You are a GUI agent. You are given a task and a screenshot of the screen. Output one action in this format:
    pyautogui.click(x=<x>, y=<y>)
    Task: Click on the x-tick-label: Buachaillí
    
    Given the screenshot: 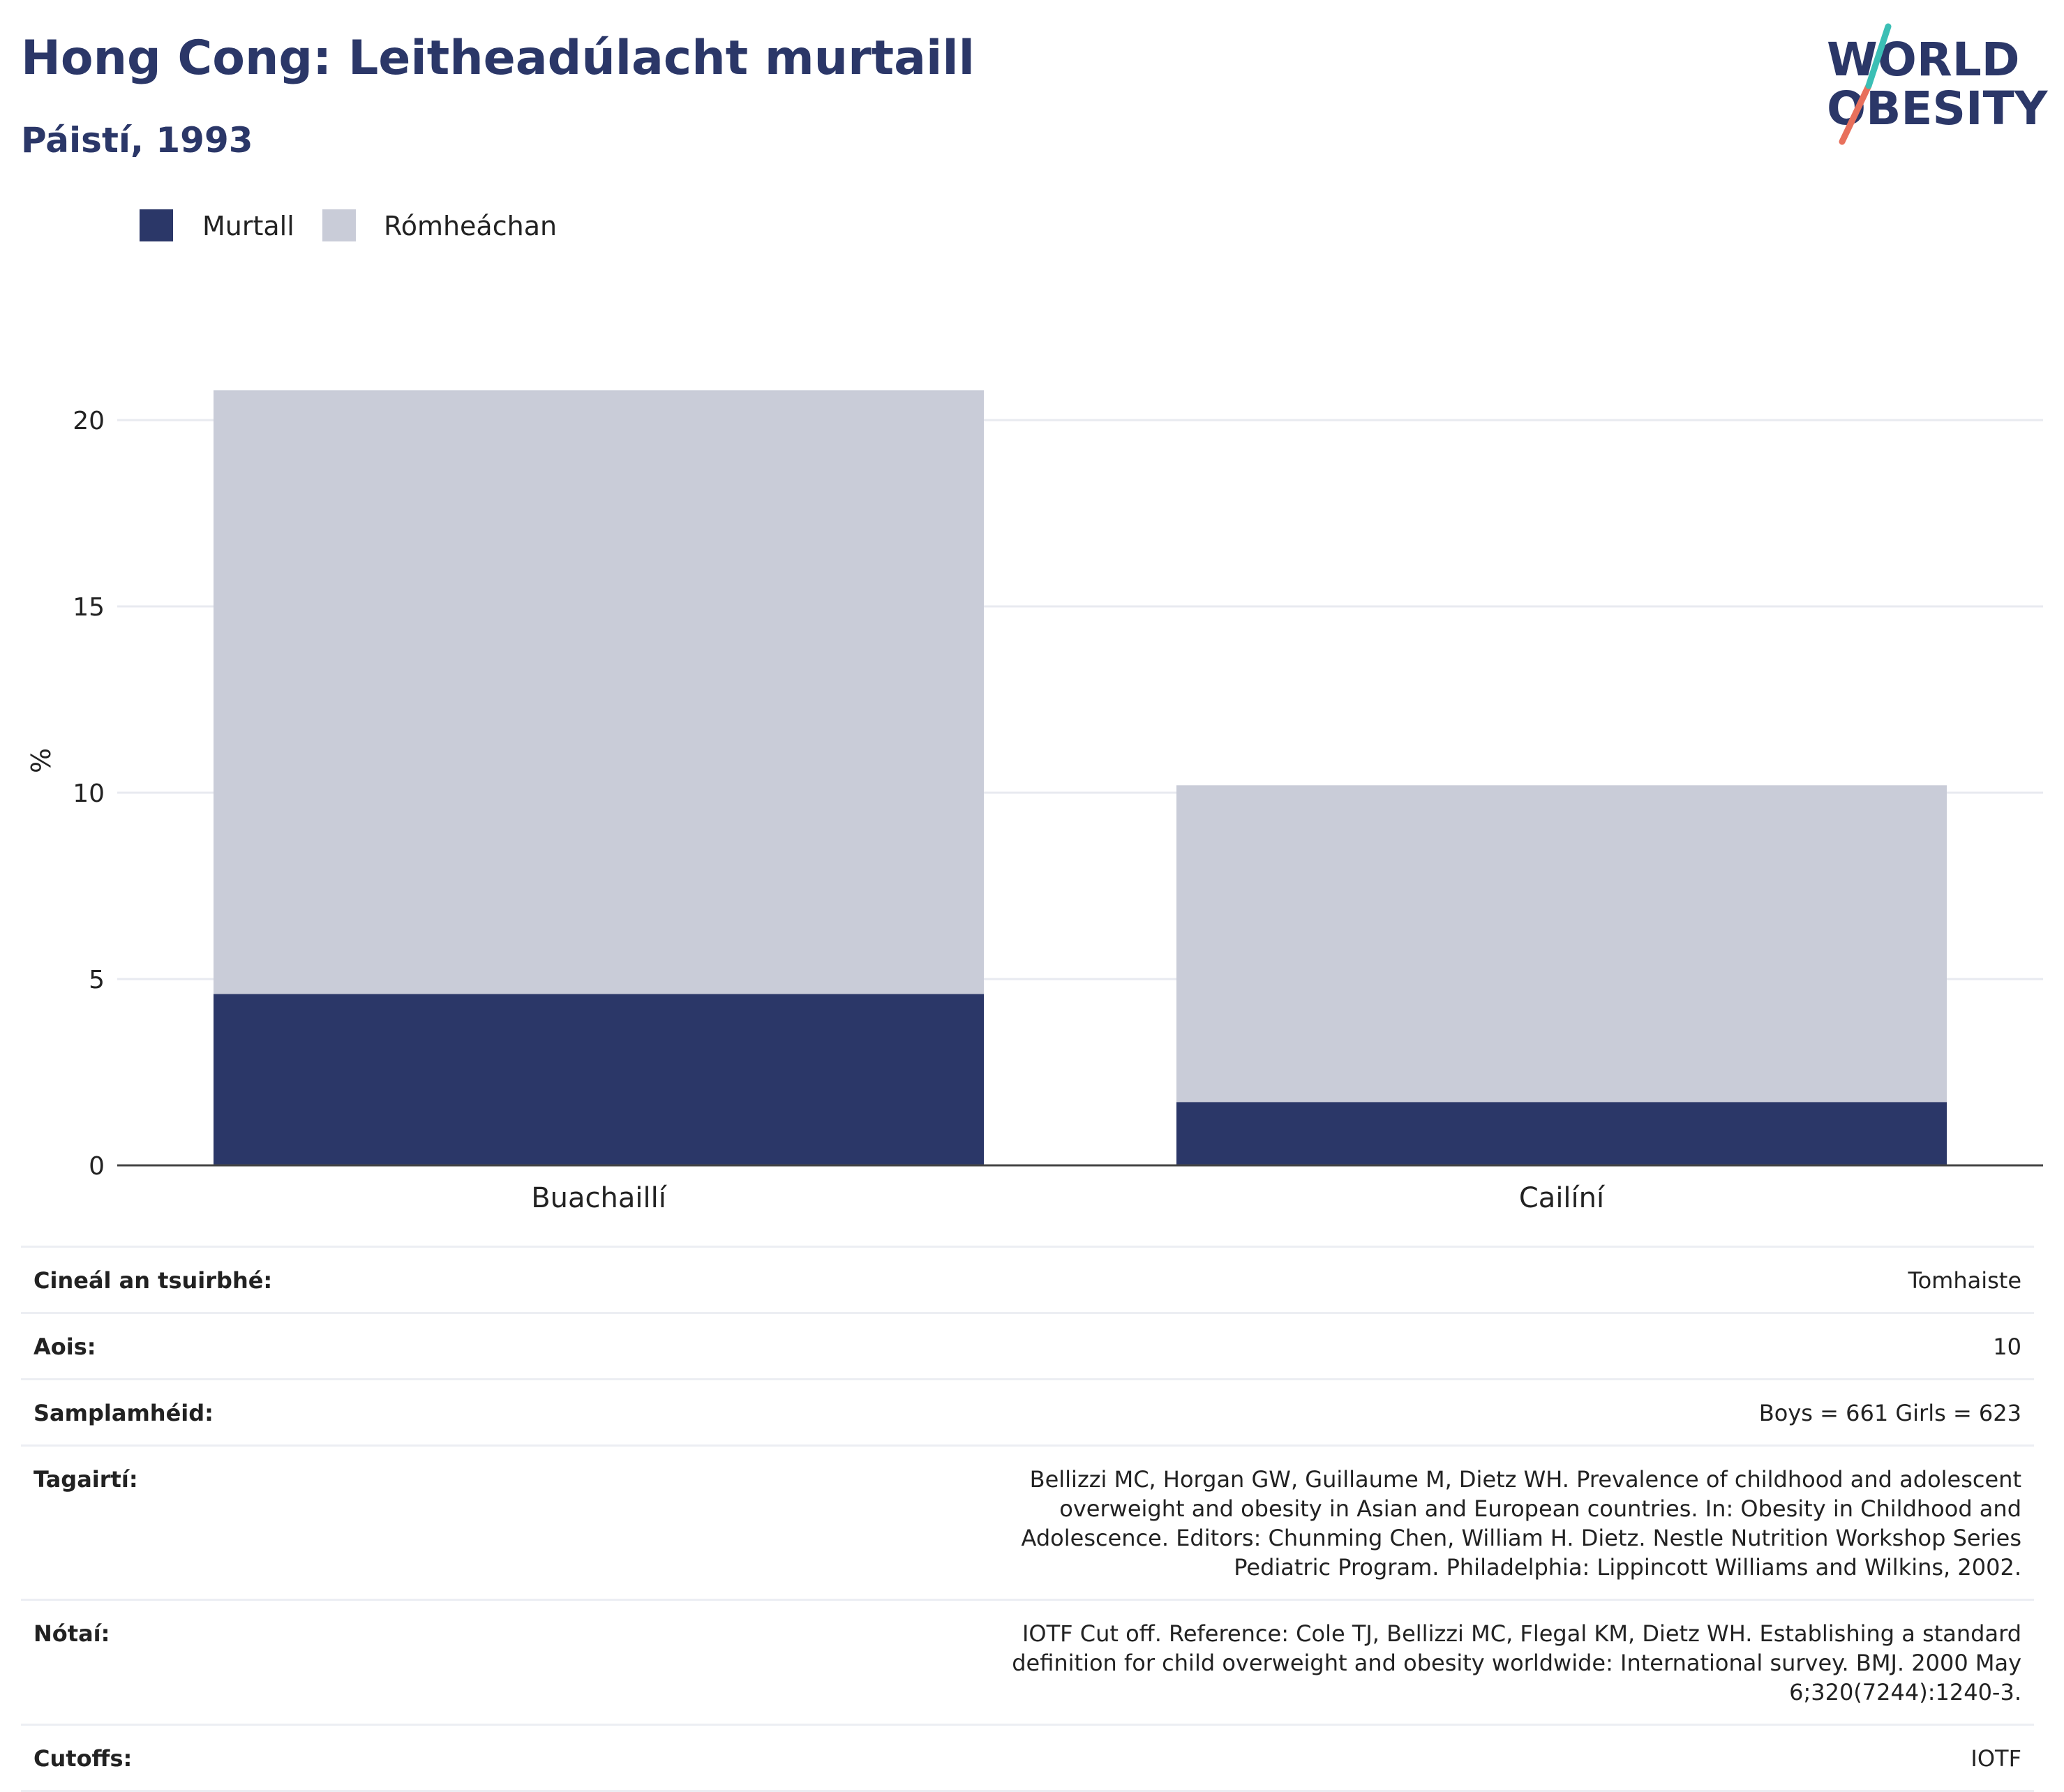 What is the action you would take?
    pyautogui.click(x=599, y=1198)
    